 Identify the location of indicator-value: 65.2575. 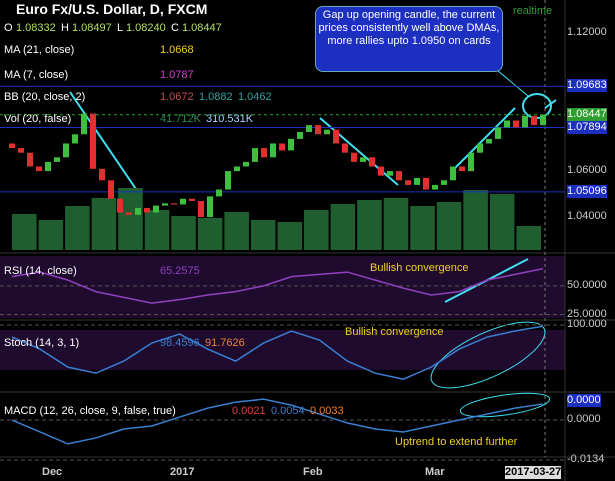
(180, 271).